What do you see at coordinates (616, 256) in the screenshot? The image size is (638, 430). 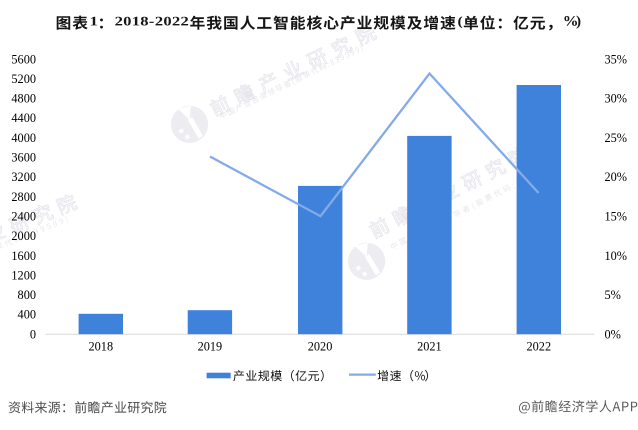 I see `svg-text: 10%` at bounding box center [616, 256].